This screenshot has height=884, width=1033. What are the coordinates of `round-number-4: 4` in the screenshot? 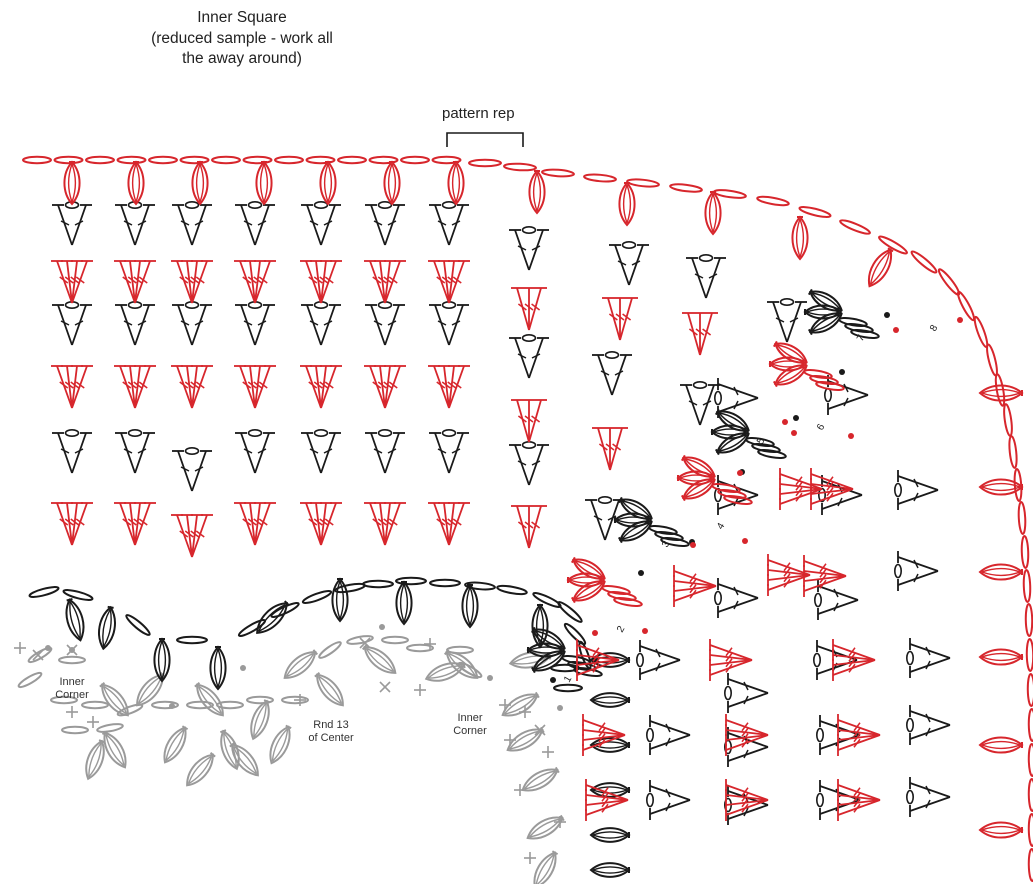 It's located at (721, 526).